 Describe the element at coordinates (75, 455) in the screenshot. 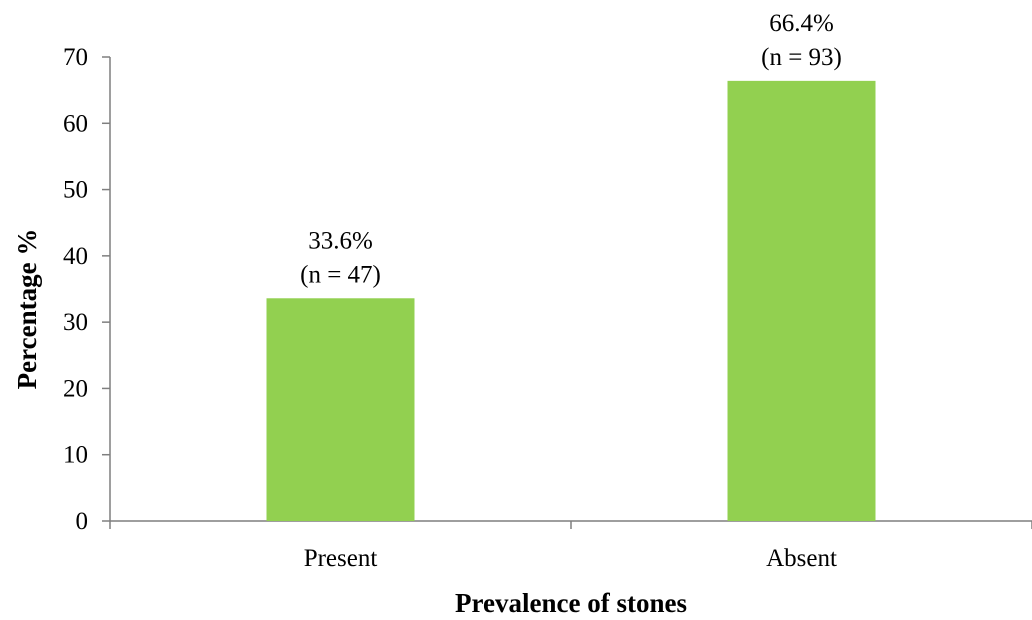

I see `y-tick-label: 10` at that location.